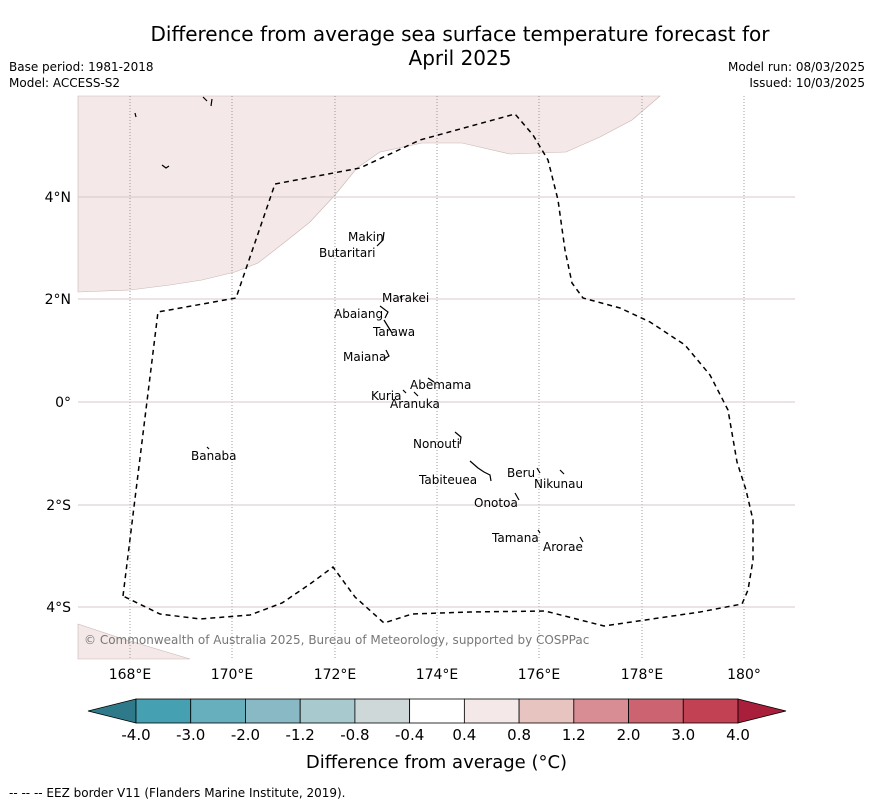 This screenshot has width=873, height=804. Describe the element at coordinates (422, 762) in the screenshot. I see `colorbar-title-text: Difference from average (` at that location.